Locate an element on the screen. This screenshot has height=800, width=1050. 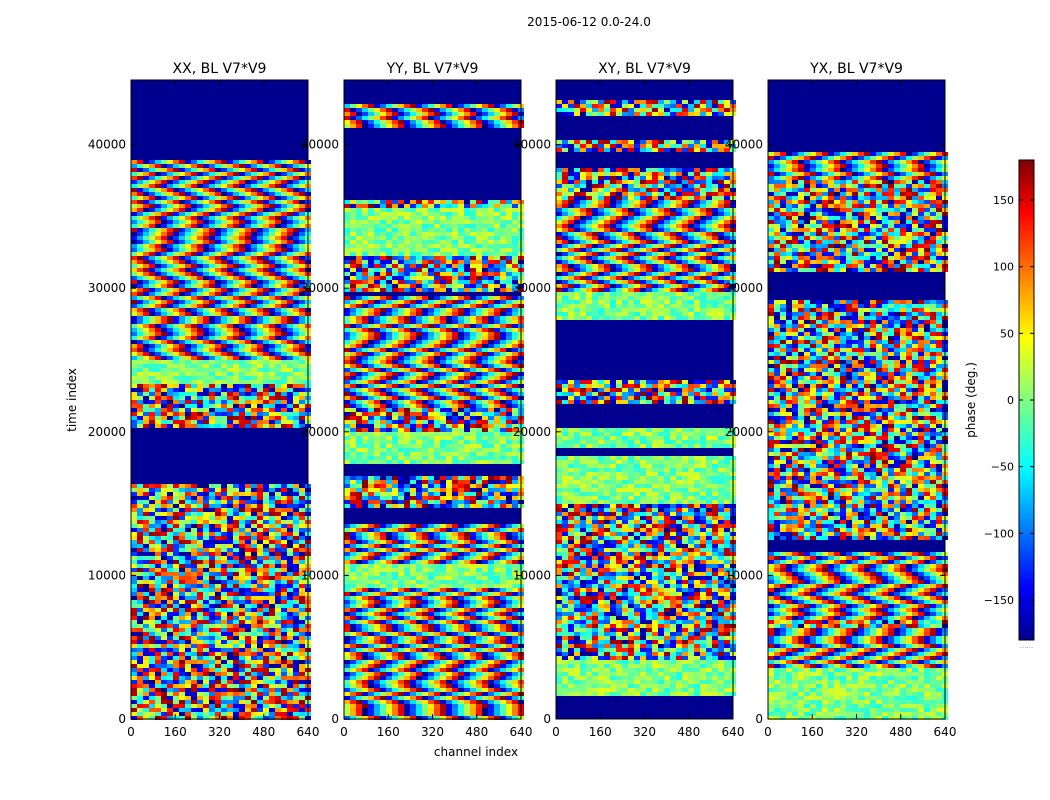
panel-title: YX, BL V7*V9 is located at coordinates (856, 69).